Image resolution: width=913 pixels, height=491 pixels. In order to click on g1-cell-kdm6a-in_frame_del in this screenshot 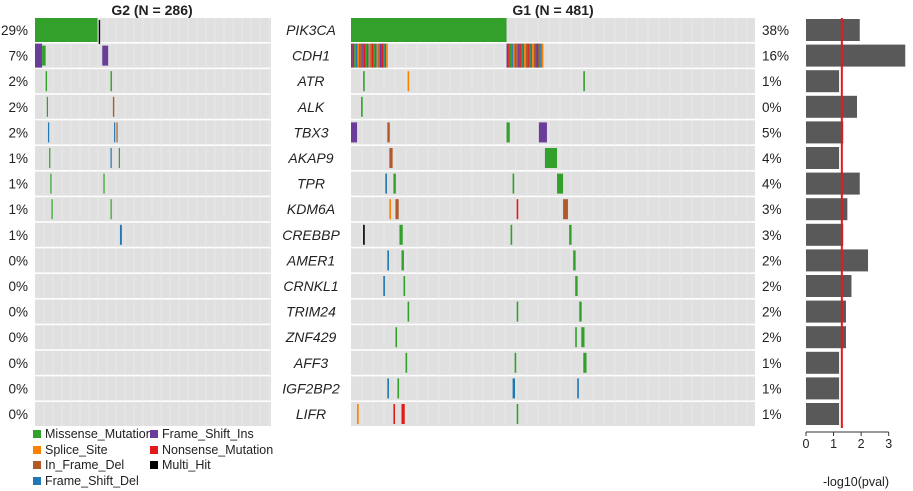, I will do `click(397, 209)`.